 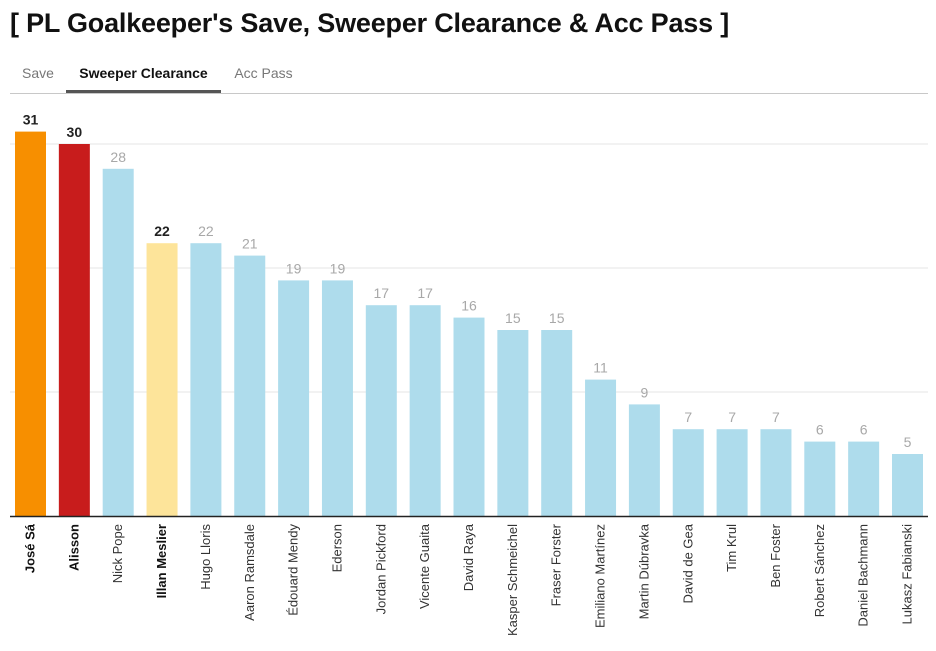 I want to click on data-label: 31, so click(x=31, y=120).